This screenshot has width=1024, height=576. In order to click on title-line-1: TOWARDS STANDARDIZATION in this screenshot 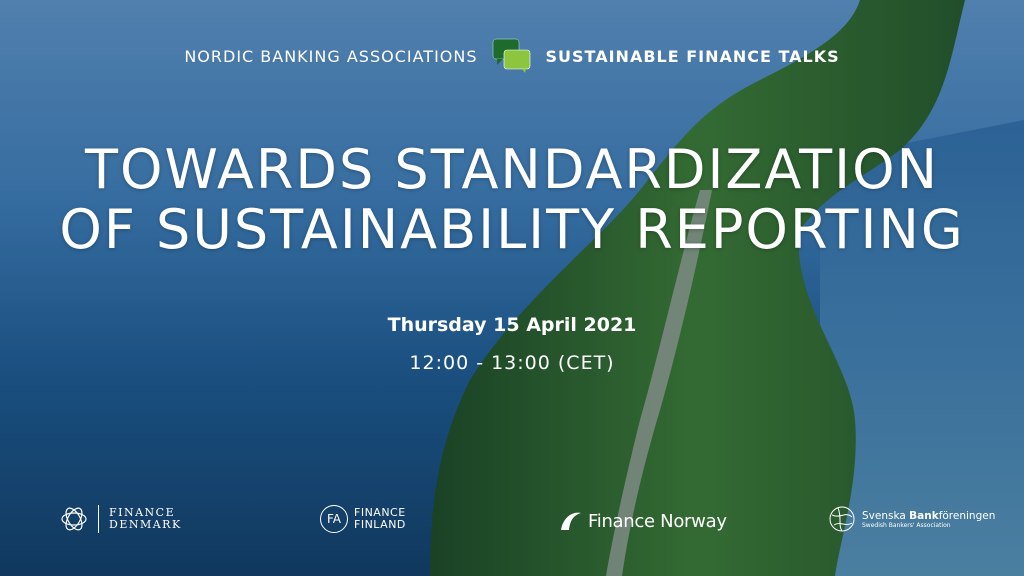, I will do `click(512, 169)`.